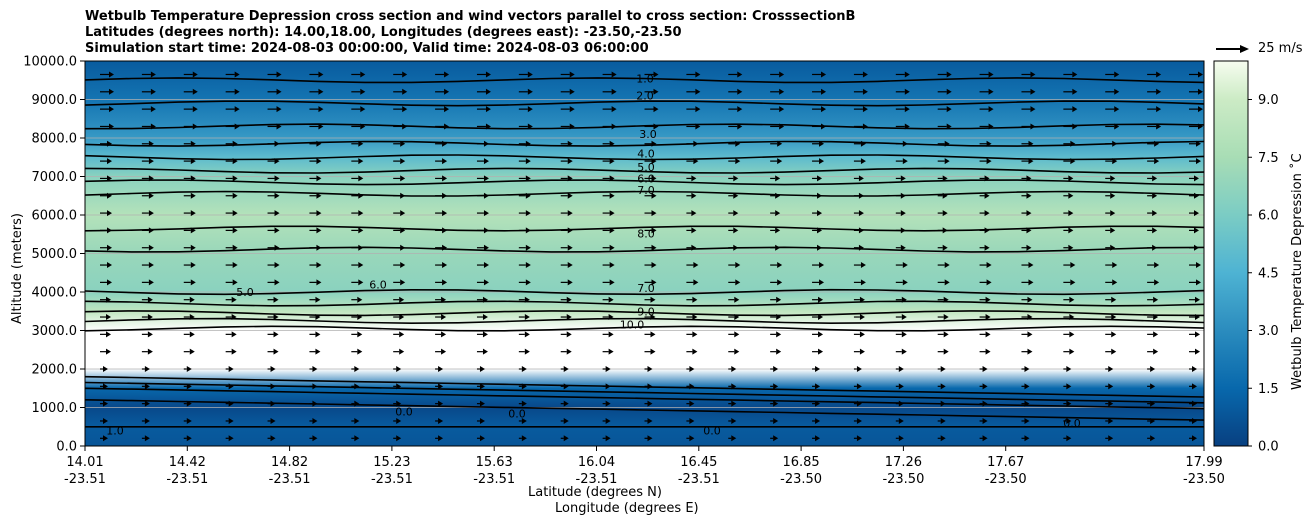  I want to click on colorbar-label: Wetbulb Temperature Depression ˚C, so click(1297, 271).